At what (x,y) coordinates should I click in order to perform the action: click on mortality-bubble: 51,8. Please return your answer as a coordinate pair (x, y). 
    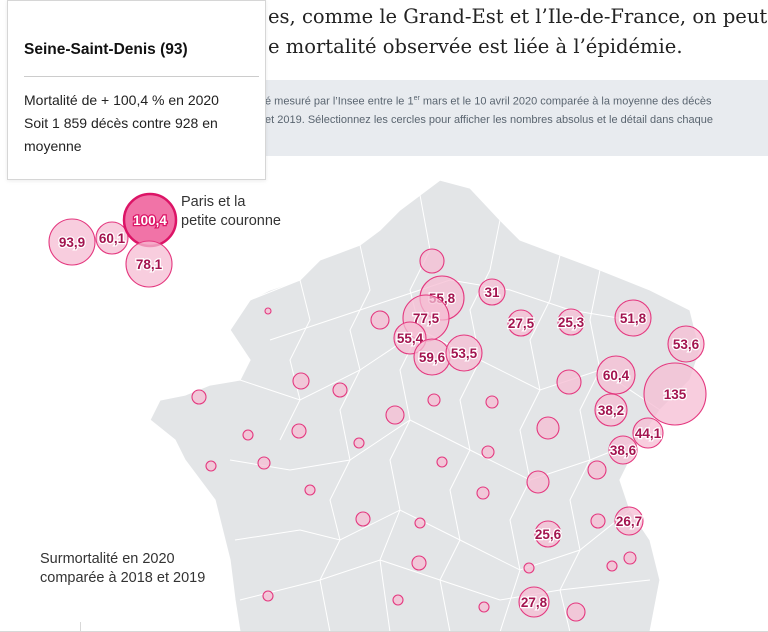
    Looking at the image, I should click on (633, 318).